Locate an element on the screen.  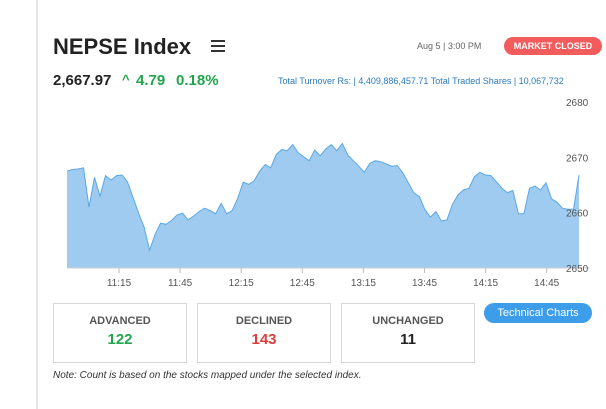
declined-card: DECLINED 143 is located at coordinates (264, 333).